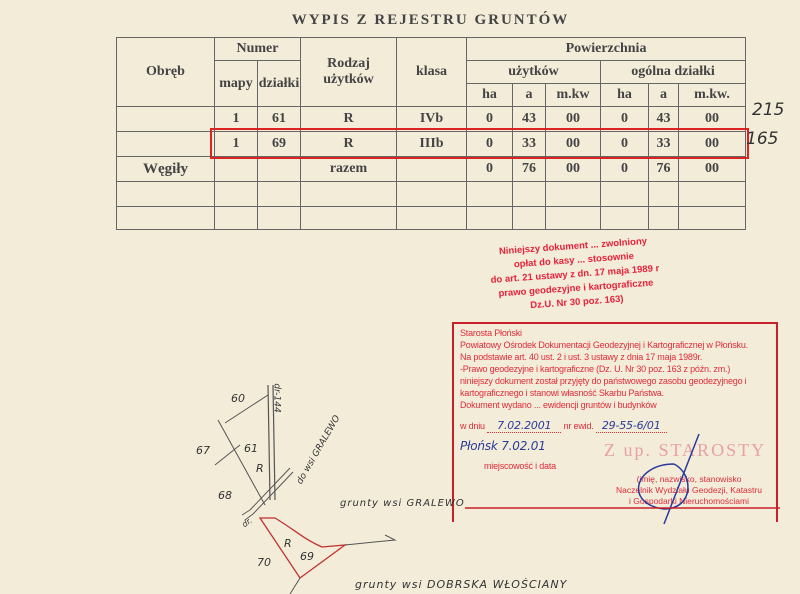 The width and height of the screenshot is (800, 594). What do you see at coordinates (165, 72) in the screenshot?
I see `header-obreb: Obręb` at bounding box center [165, 72].